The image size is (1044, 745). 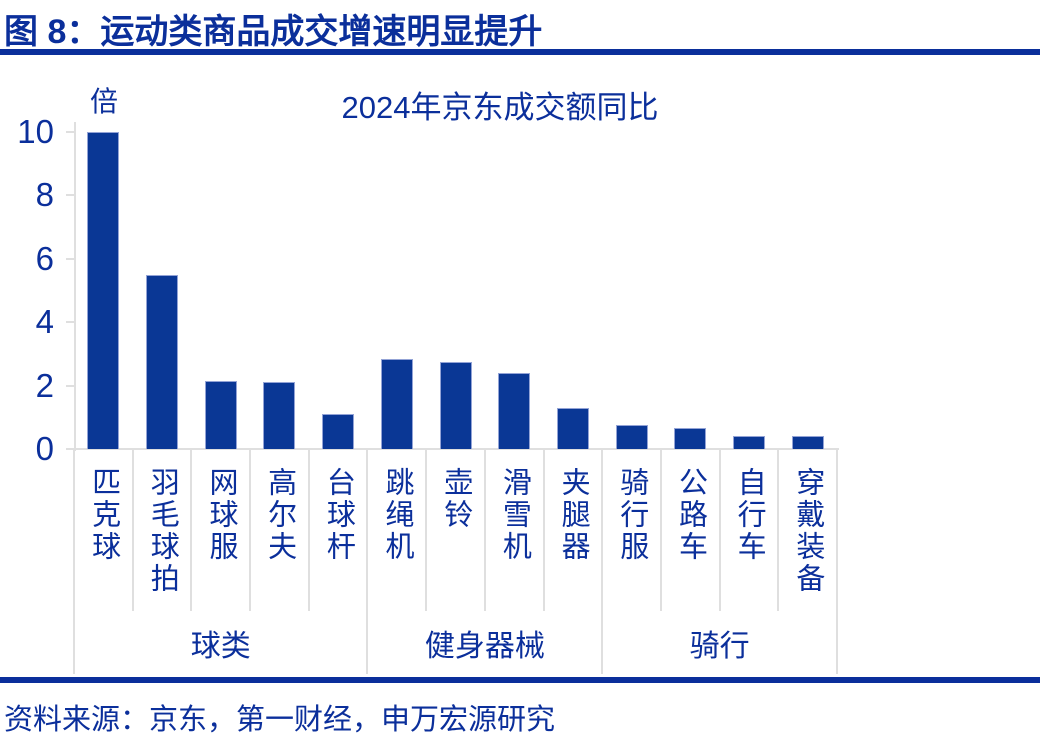 What do you see at coordinates (280, 720) in the screenshot?
I see `source-note: 资料来源：京东，第一财经，申万宏源研究` at bounding box center [280, 720].